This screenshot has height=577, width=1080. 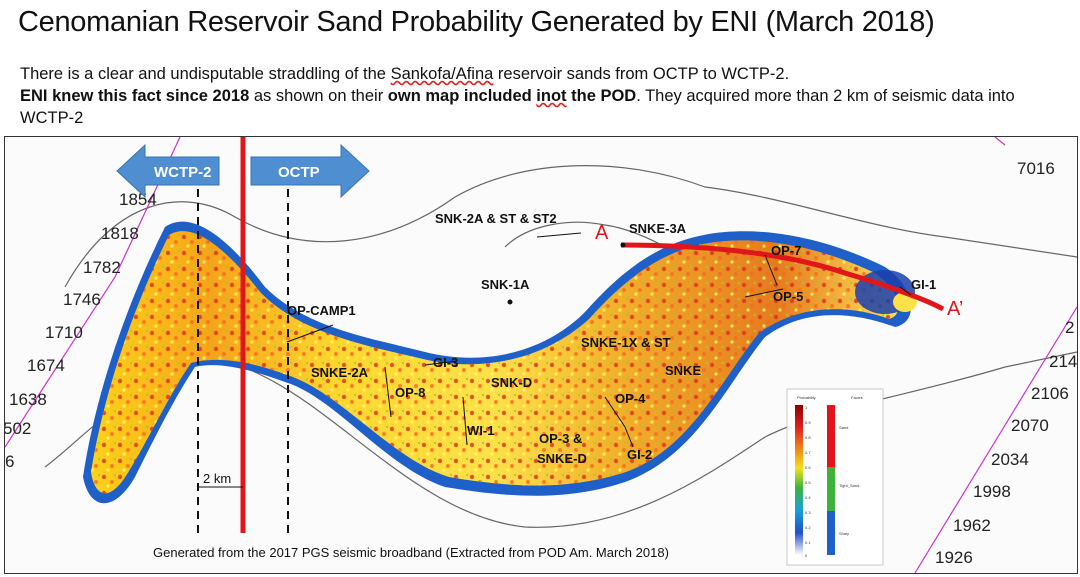 I want to click on contour-label-1818: 1818, so click(x=120, y=233).